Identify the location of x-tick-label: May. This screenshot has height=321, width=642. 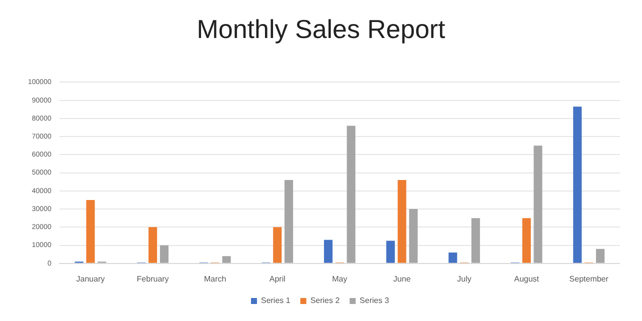
(340, 279).